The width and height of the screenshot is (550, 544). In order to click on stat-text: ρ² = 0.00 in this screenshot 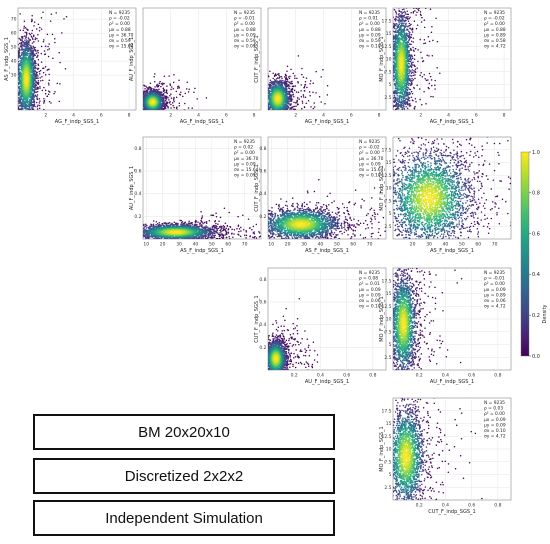, I will do `click(244, 24)`.